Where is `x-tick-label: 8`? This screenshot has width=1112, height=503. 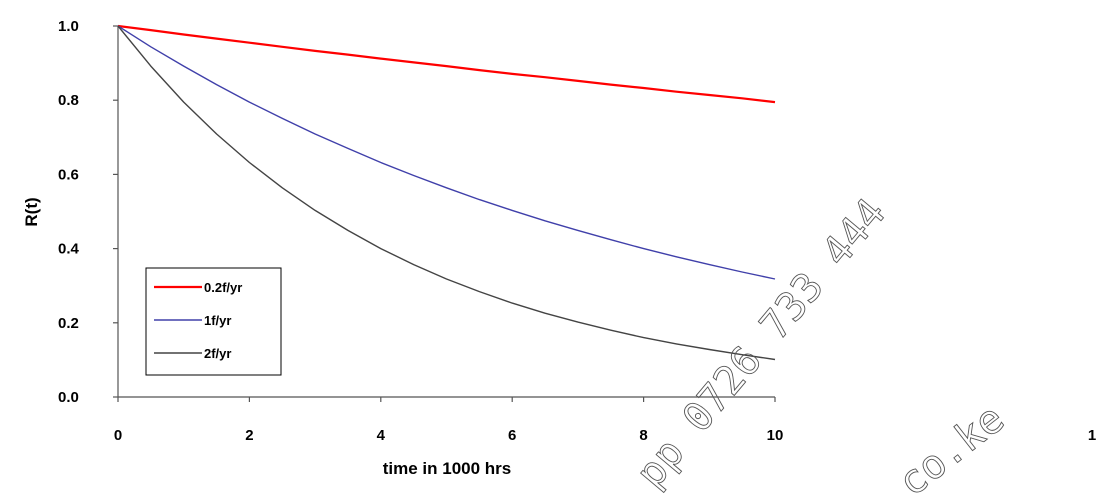 x-tick-label: 8 is located at coordinates (643, 435).